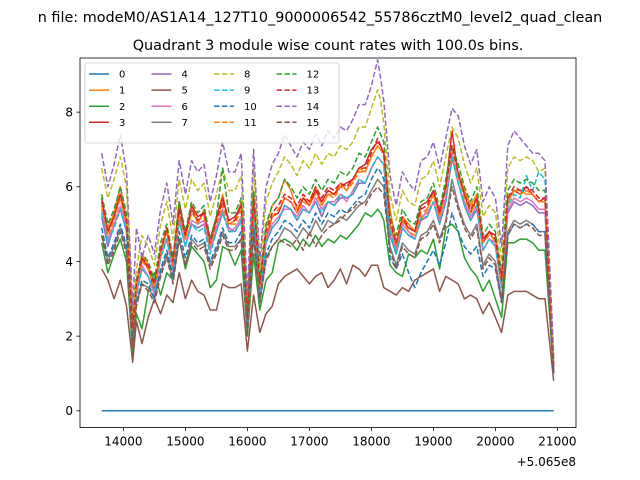 This screenshot has width=640, height=480. I want to click on x-tick-label: 16000, so click(247, 442).